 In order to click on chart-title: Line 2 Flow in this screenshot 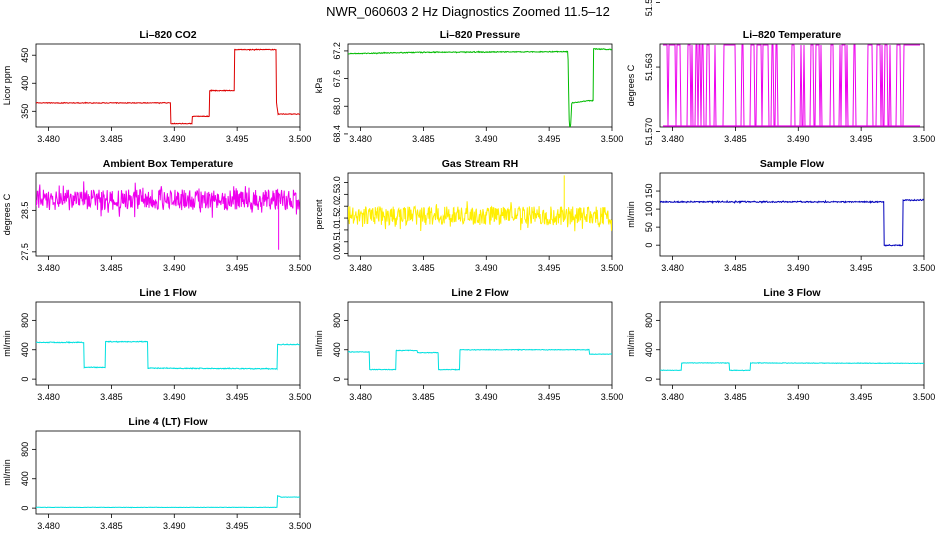, I will do `click(480, 293)`.